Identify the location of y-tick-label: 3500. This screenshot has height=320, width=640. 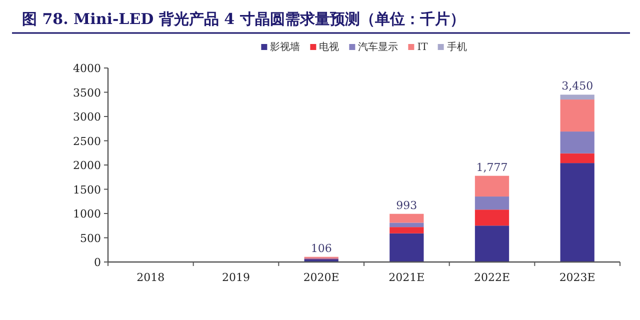
(87, 93).